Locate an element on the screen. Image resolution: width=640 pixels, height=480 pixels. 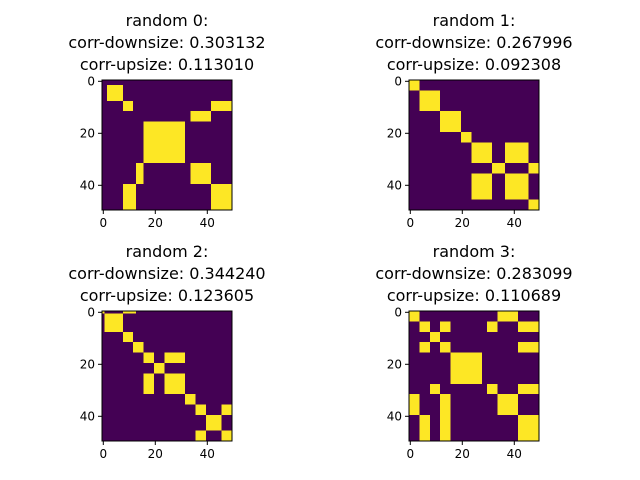
panel-title-line: corr-upsize: 0.110689 is located at coordinates (474, 295).